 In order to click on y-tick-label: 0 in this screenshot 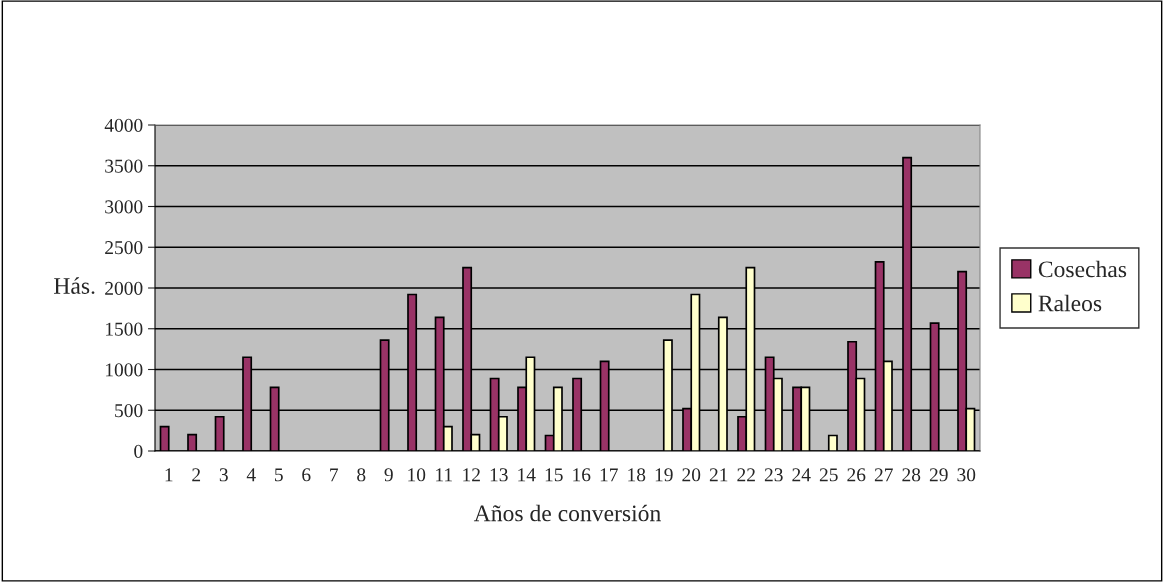, I will do `click(138, 451)`.